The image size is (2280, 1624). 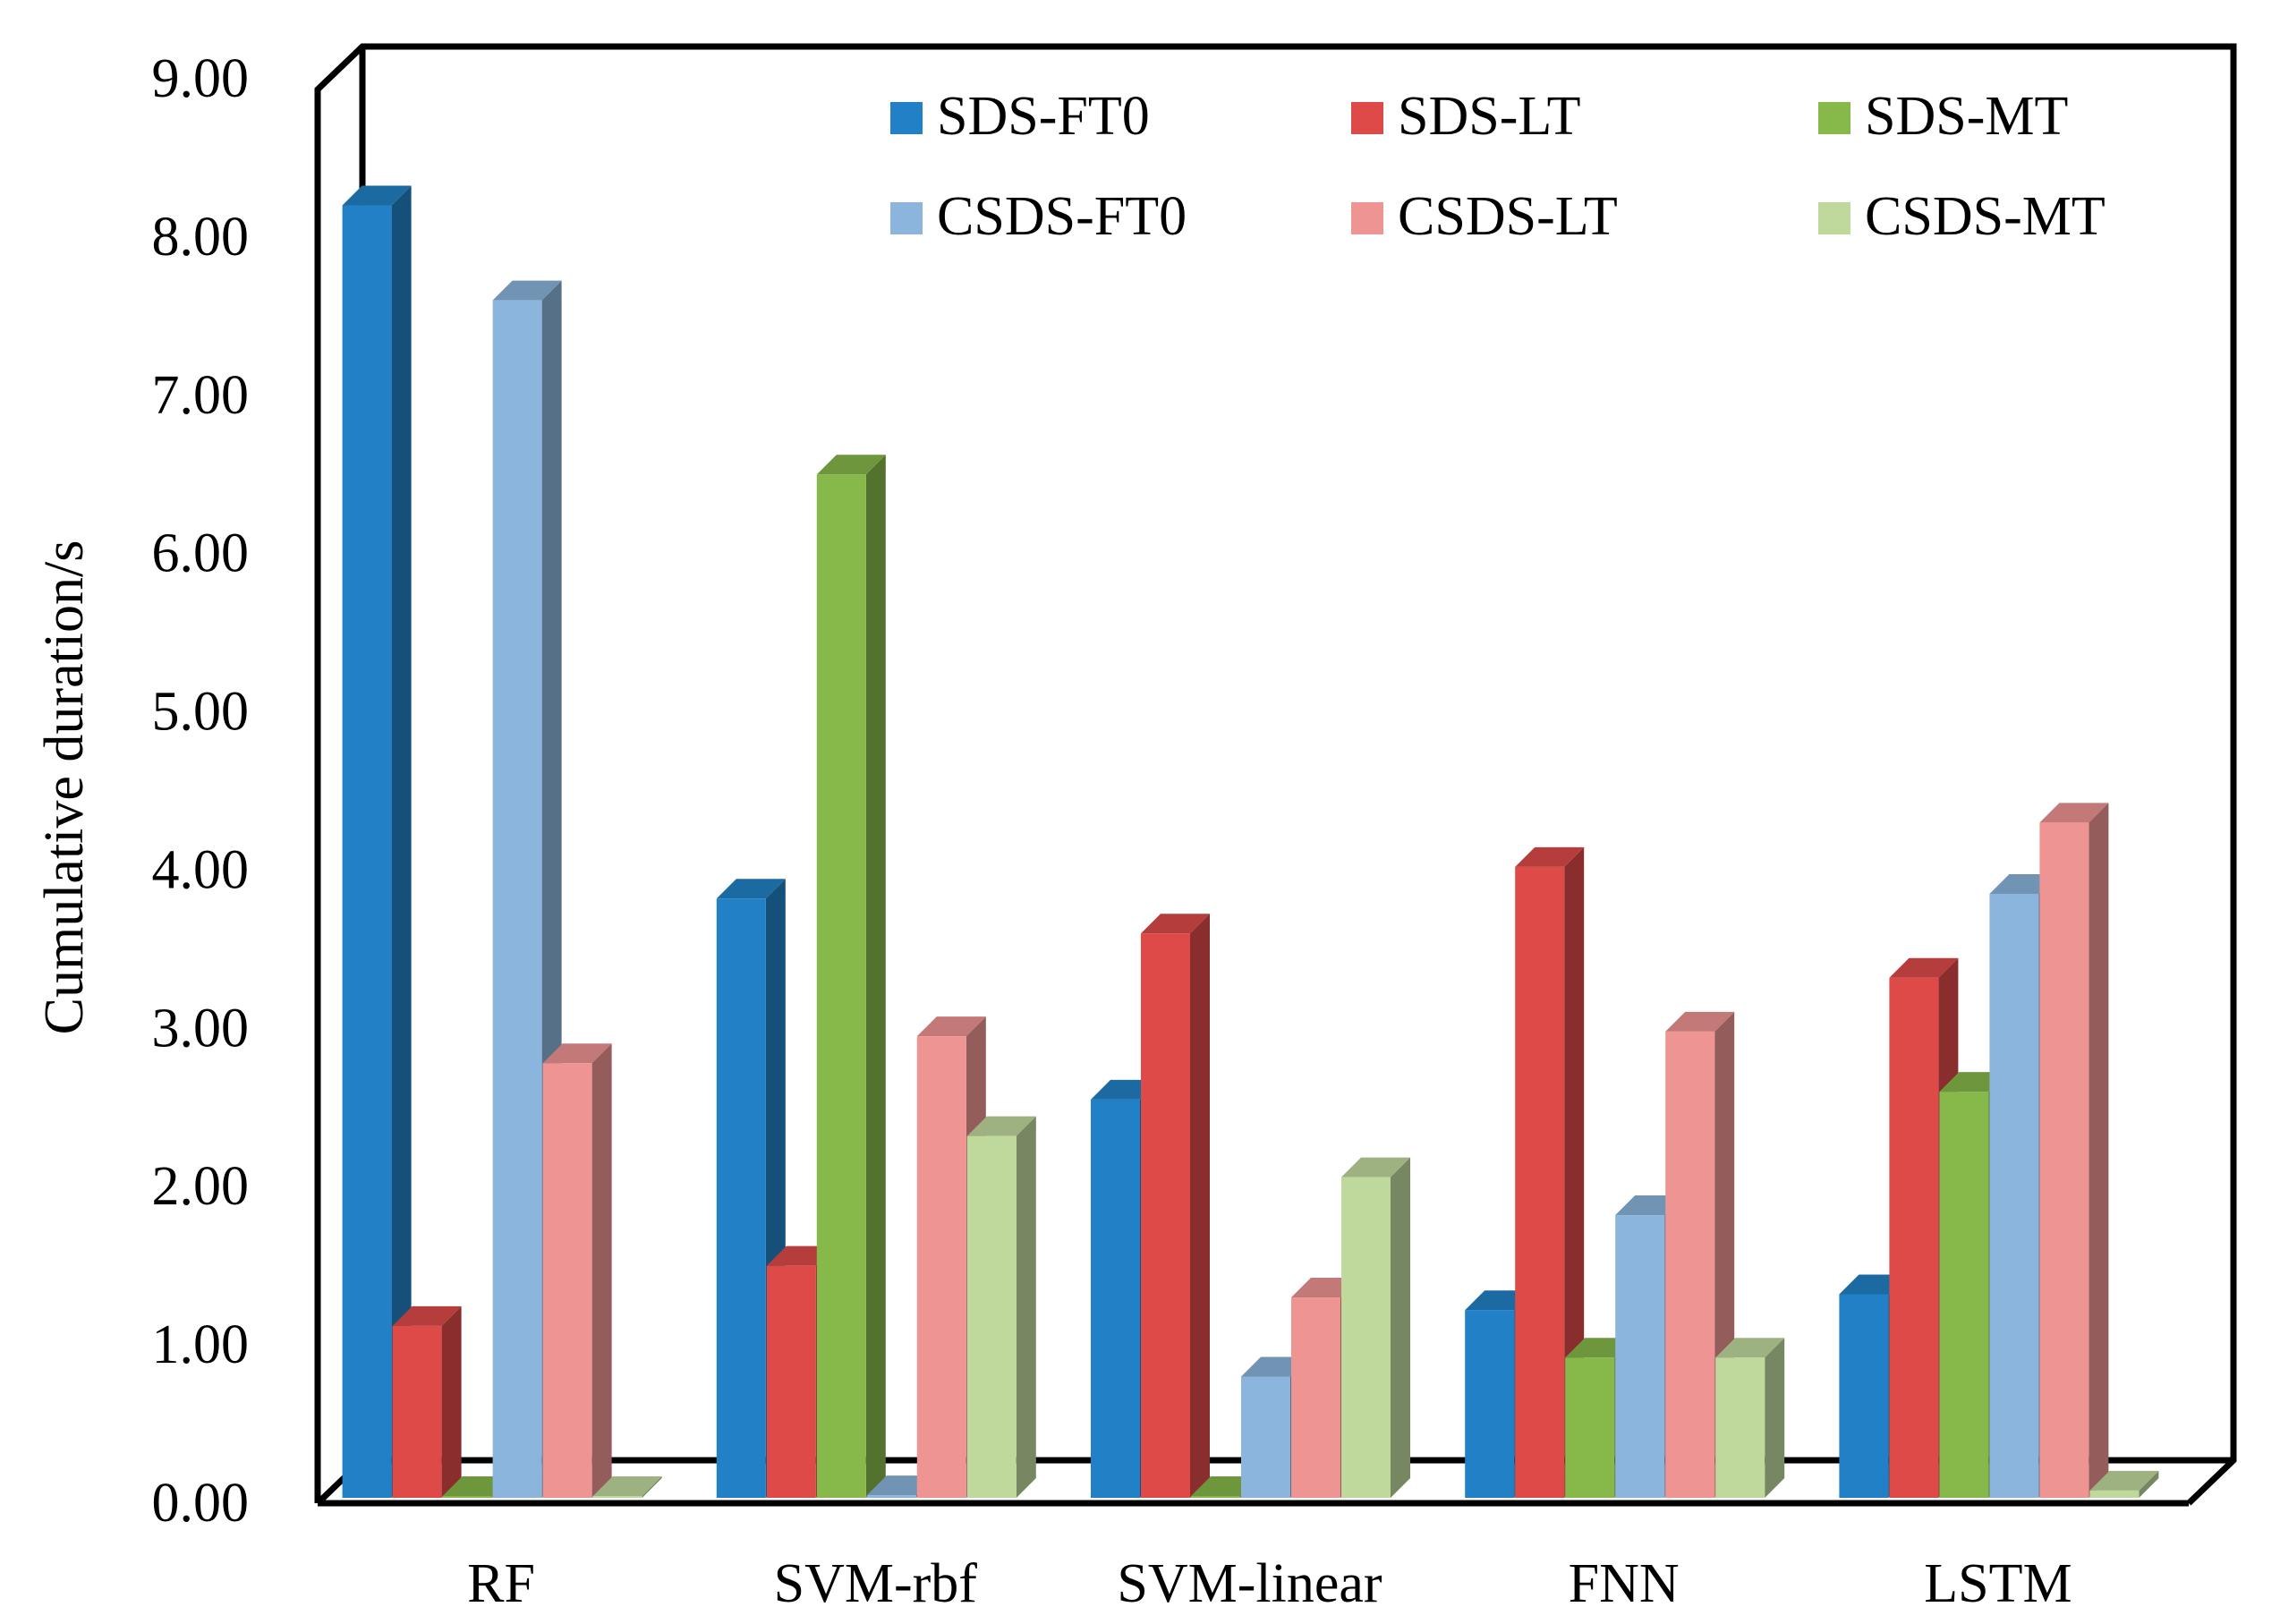 I want to click on y-tick-label: 5.00, so click(x=201, y=712).